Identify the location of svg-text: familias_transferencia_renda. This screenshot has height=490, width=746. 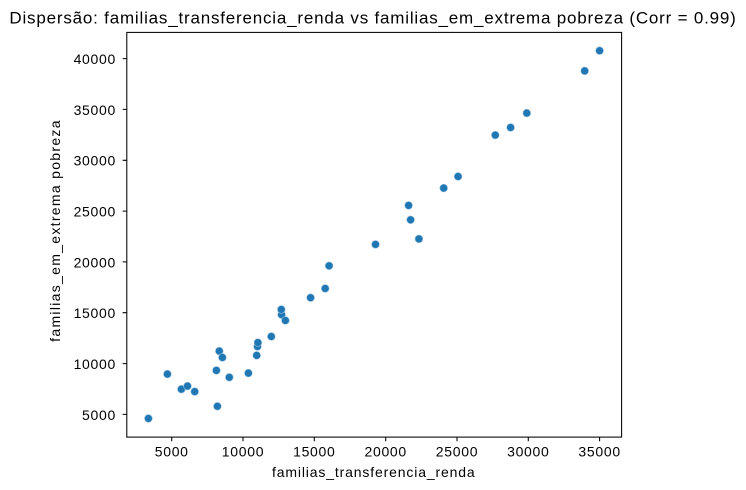
(374, 472).